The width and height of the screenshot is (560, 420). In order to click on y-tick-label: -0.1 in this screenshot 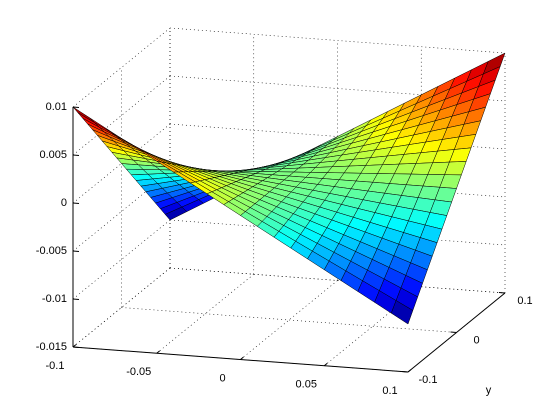, I will do `click(428, 380)`.